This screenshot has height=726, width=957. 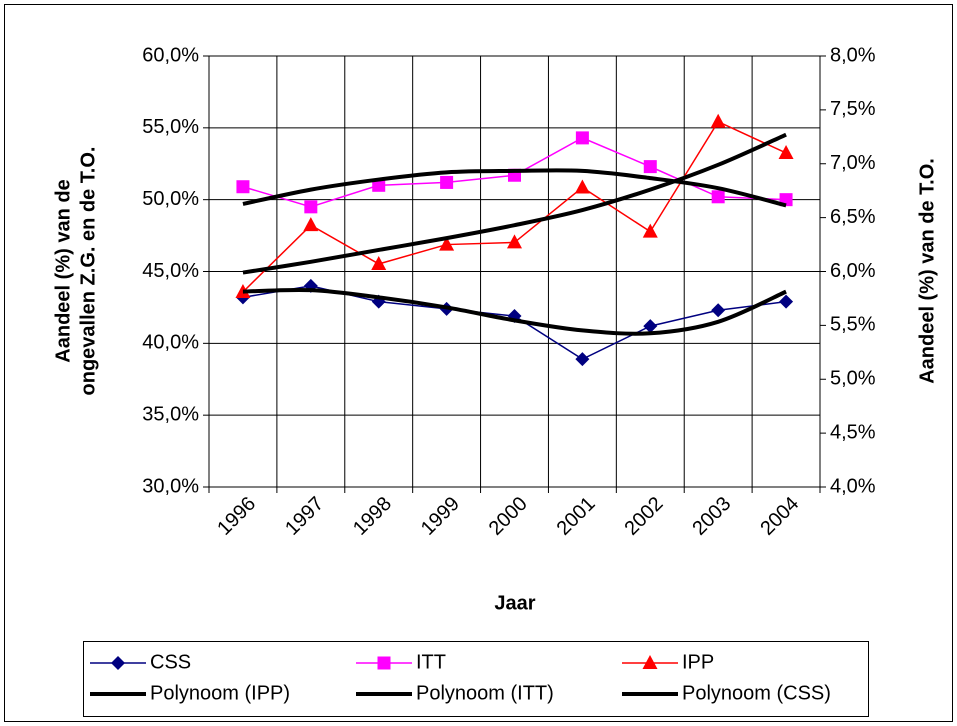 I want to click on legend-label: Polynoom (CSS), so click(x=756, y=693).